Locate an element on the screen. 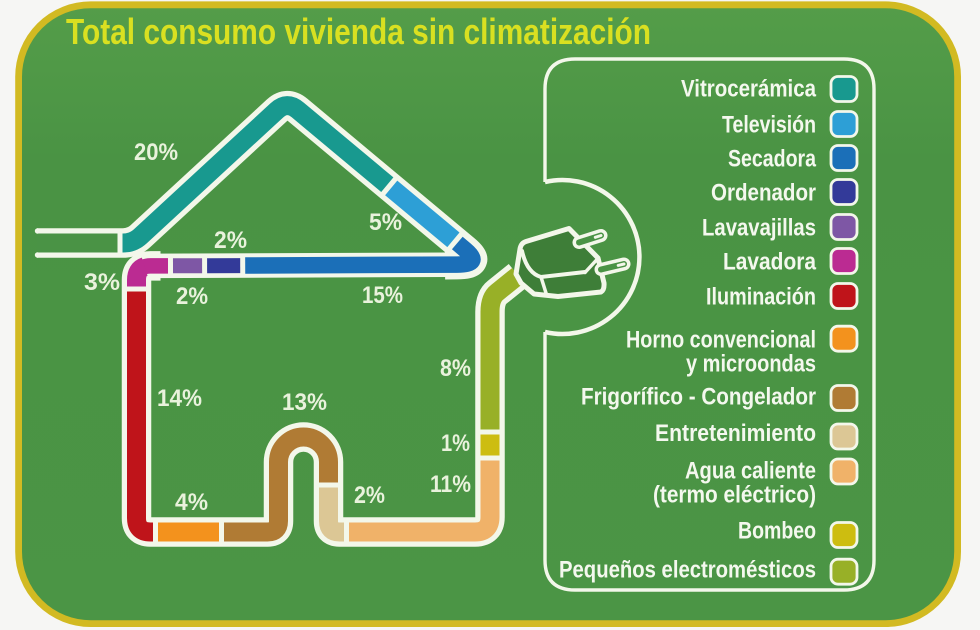 This screenshot has width=980, height=630. svg-text: y microondas is located at coordinates (751, 364).